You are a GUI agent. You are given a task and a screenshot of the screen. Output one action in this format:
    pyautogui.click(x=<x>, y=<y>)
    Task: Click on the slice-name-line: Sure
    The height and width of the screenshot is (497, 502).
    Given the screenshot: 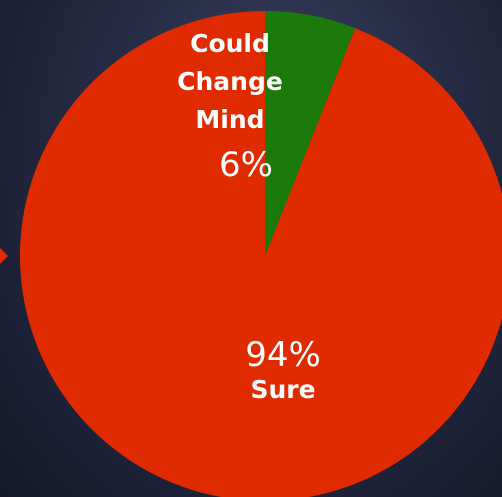 What is the action you would take?
    pyautogui.click(x=282, y=389)
    